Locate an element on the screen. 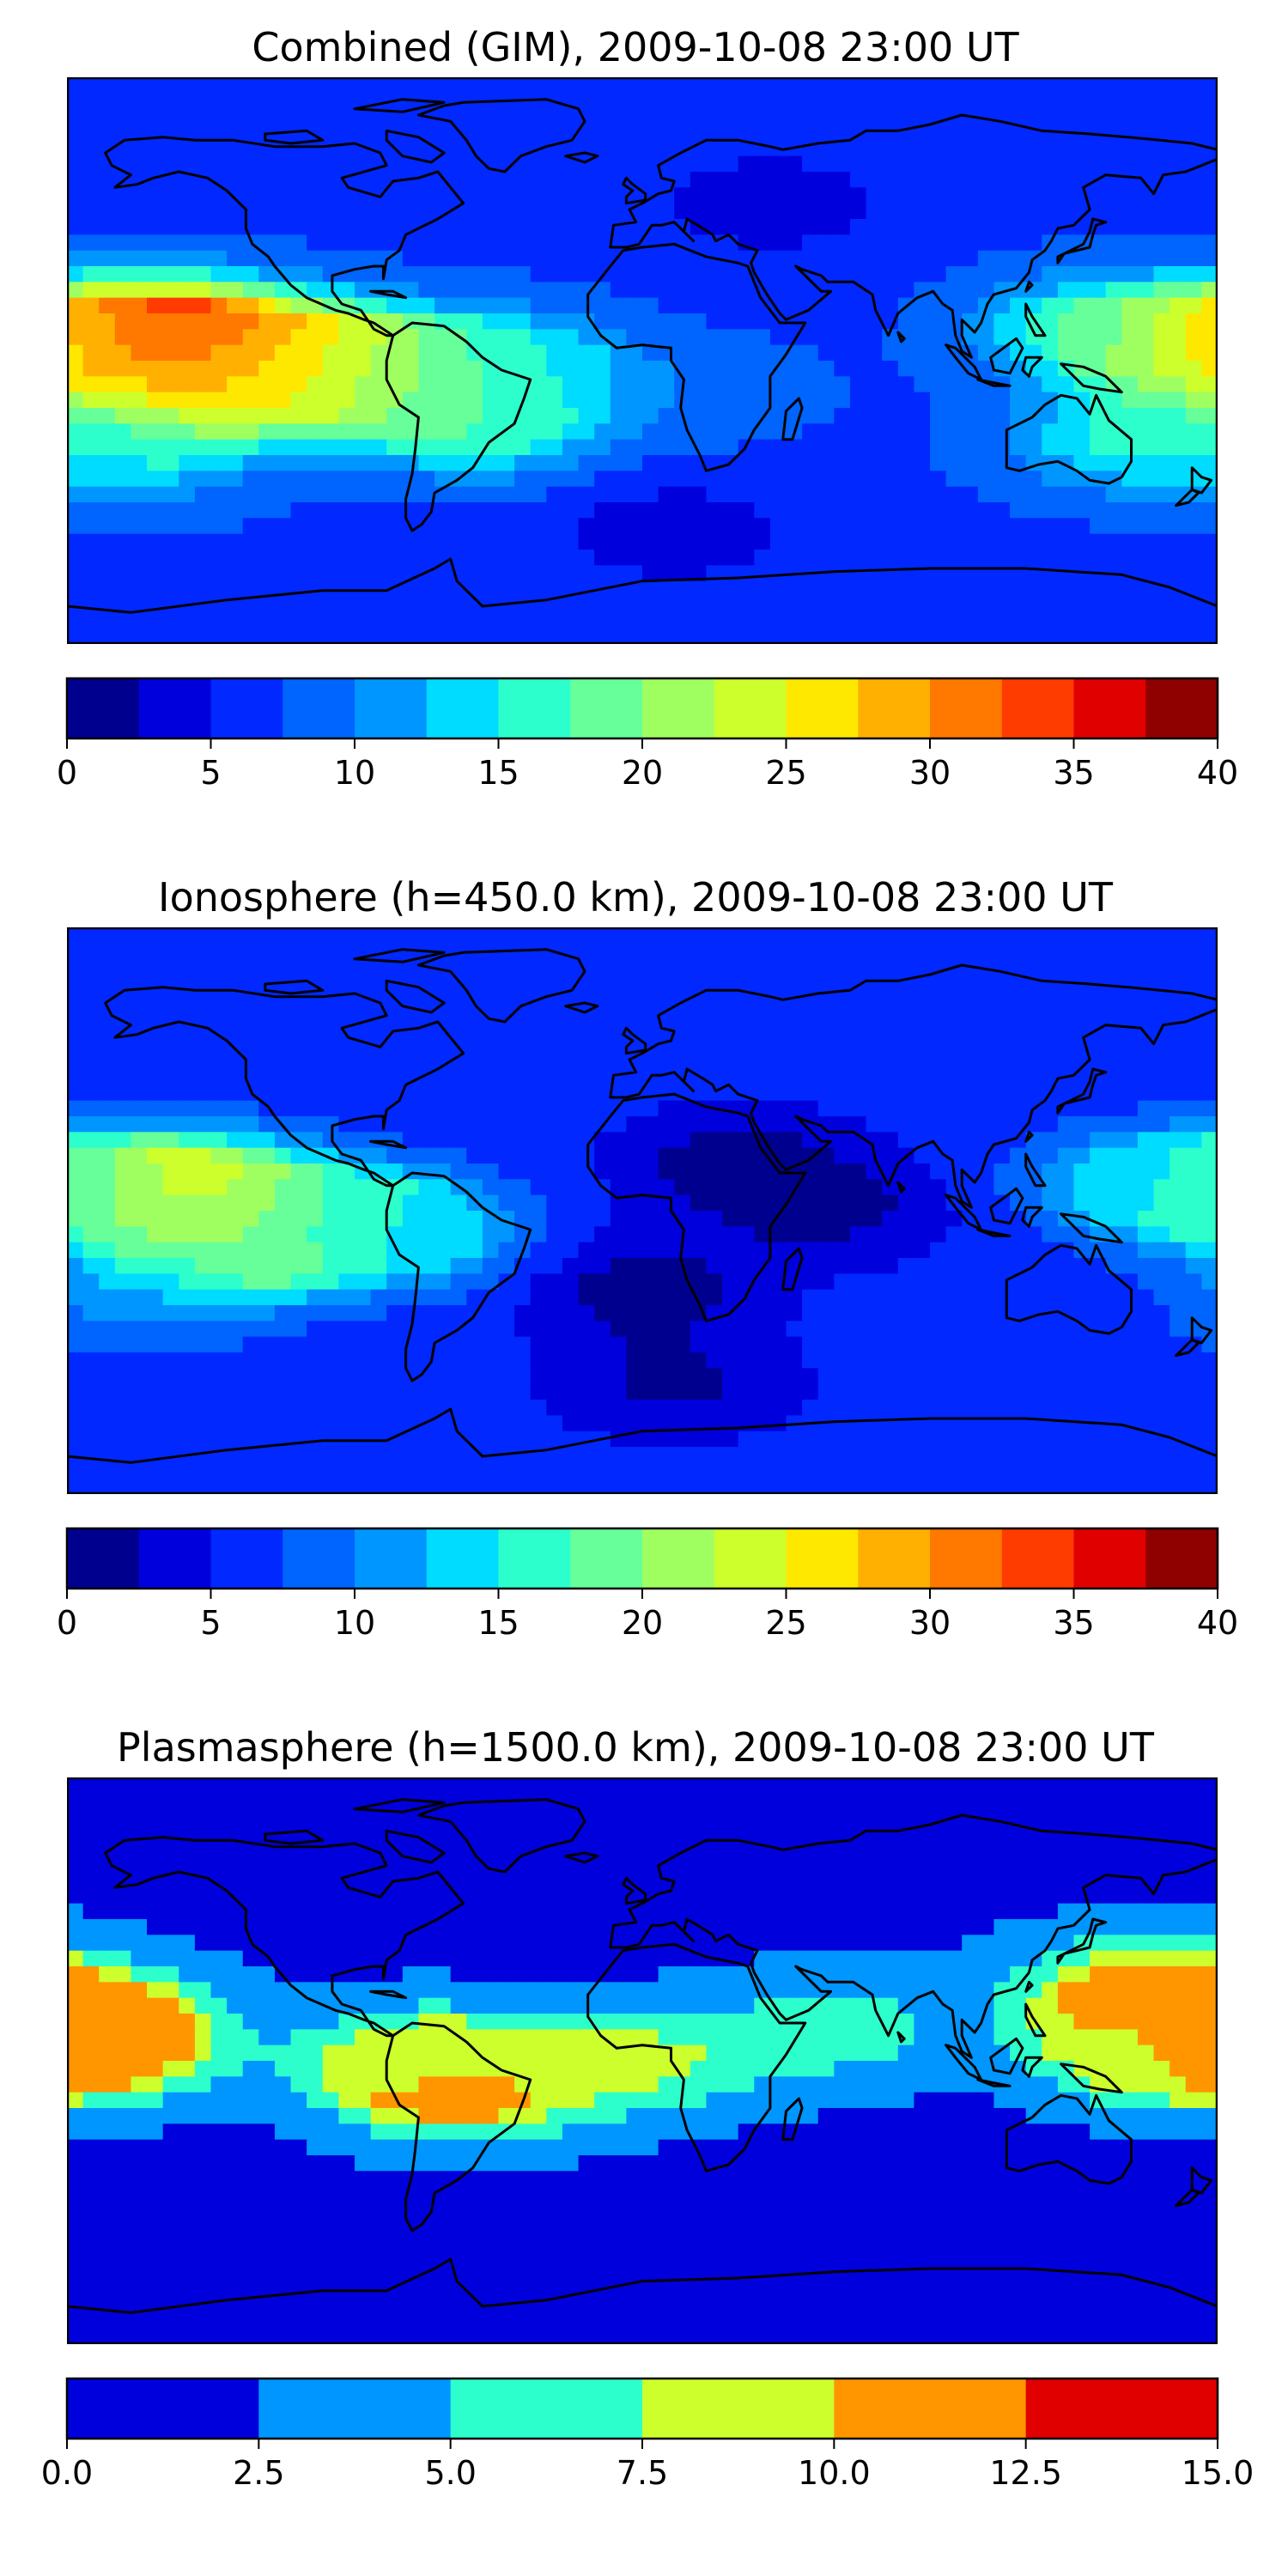 This screenshot has width=1288, height=2576. colorbar-tick-label: 10.0 is located at coordinates (834, 2473).